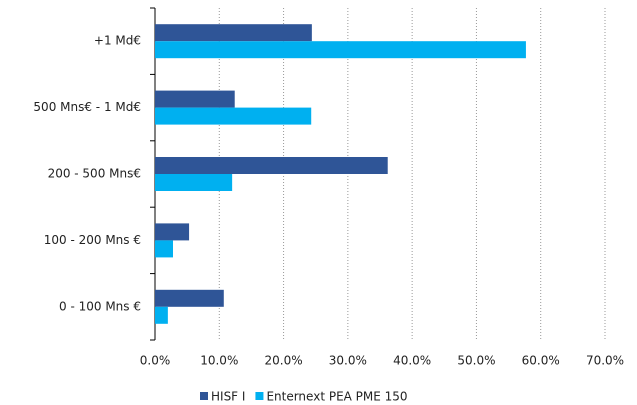 This screenshot has width=637, height=405. What do you see at coordinates (412, 361) in the screenshot?
I see `x-tick-label: 40.0%` at bounding box center [412, 361].